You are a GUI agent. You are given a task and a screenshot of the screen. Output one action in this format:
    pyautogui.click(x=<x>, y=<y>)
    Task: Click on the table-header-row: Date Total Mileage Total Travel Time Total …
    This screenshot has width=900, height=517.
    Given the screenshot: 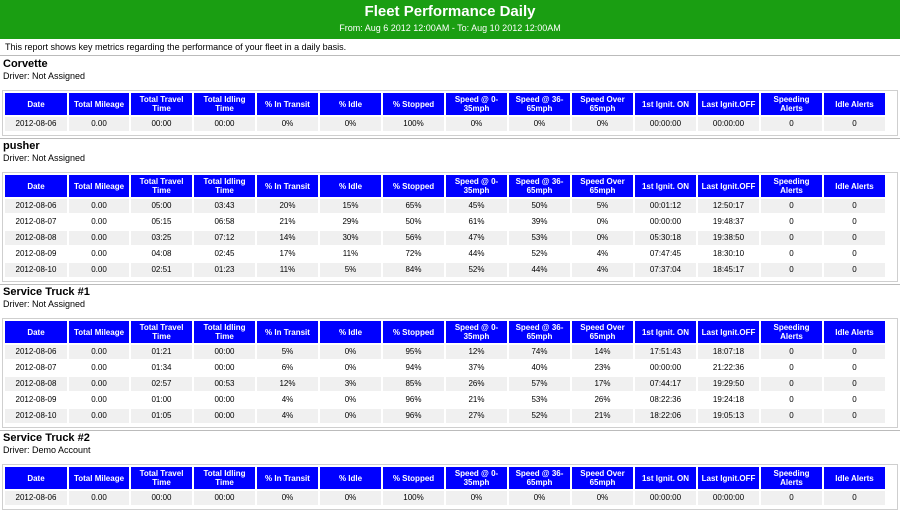 What is the action you would take?
    pyautogui.click(x=445, y=186)
    